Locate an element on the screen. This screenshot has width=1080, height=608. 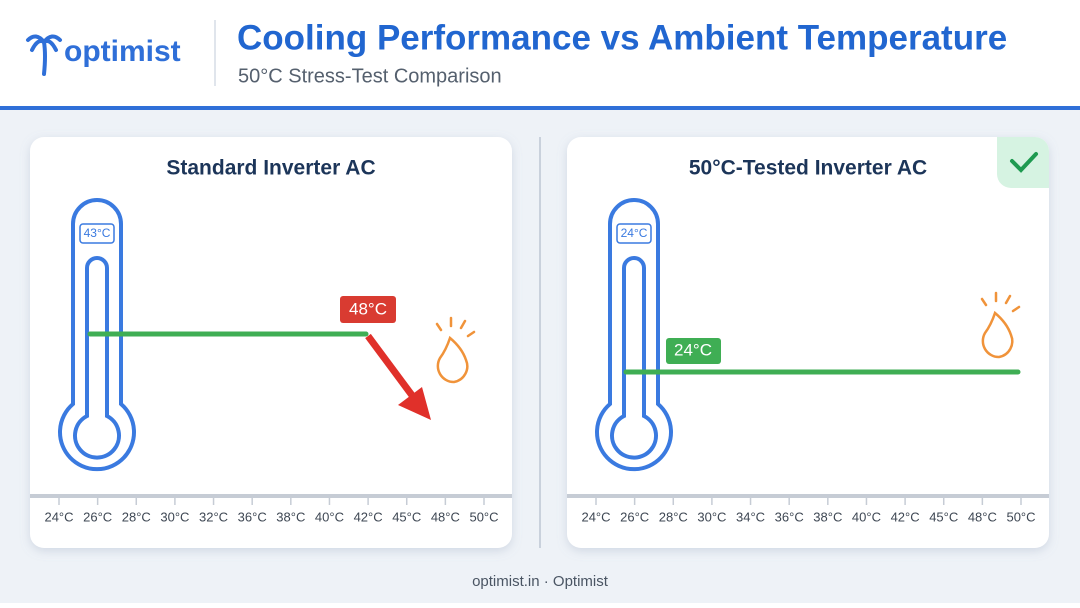
callout: 48°C is located at coordinates (368, 308).